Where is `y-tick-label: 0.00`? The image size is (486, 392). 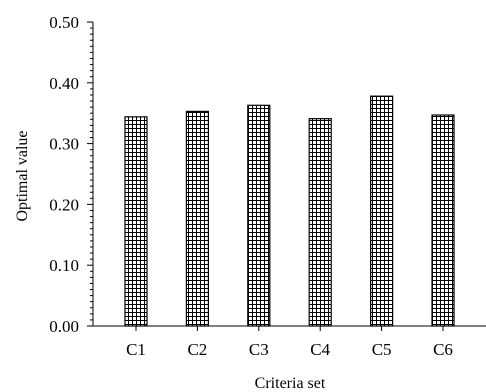
y-tick-label: 0.00 is located at coordinates (64, 326).